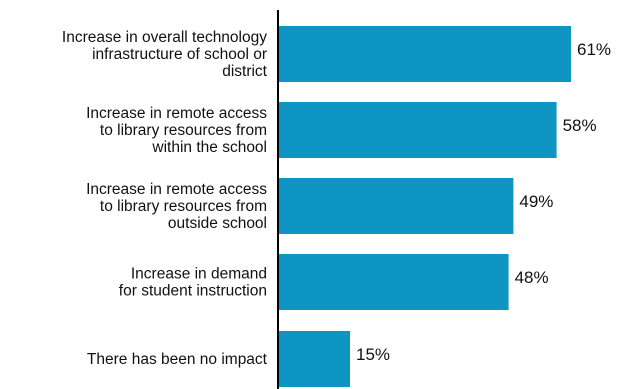 The image size is (622, 389). I want to click on category-label-line: district, so click(244, 71).